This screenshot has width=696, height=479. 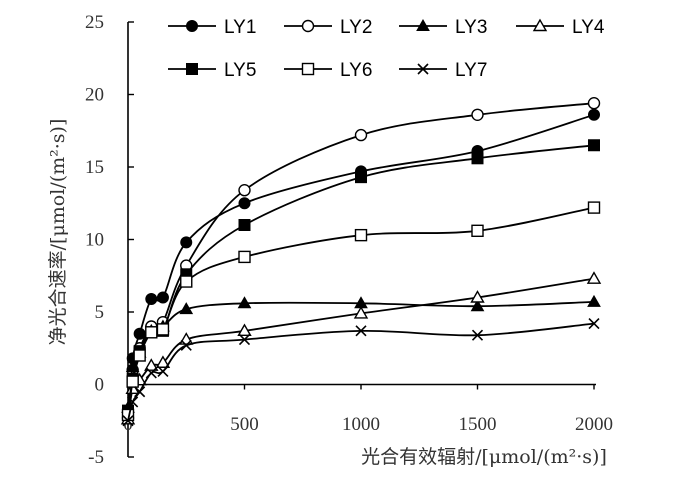 What do you see at coordinates (423, 24) in the screenshot?
I see `legend-marker-ly3` at bounding box center [423, 24].